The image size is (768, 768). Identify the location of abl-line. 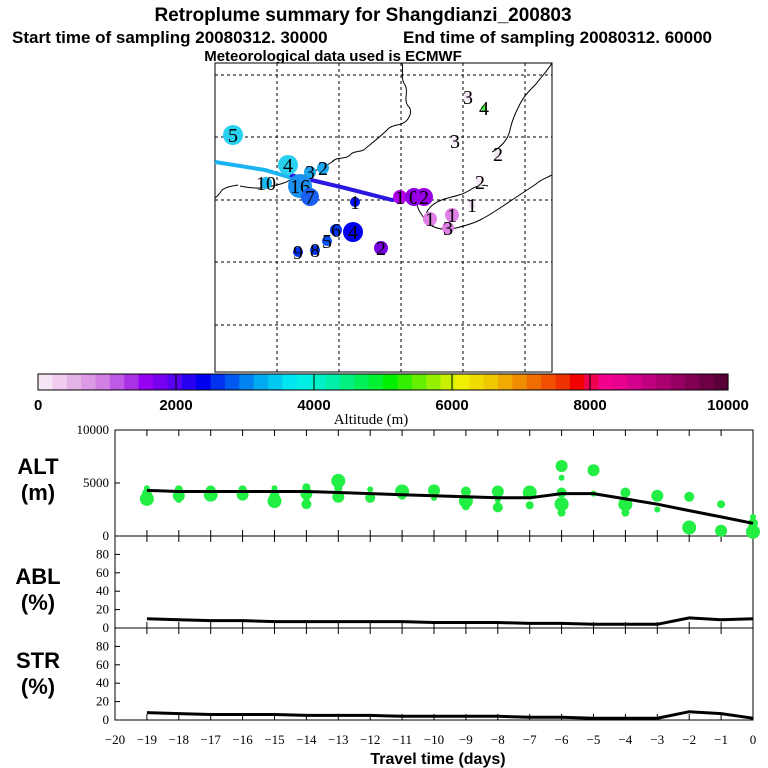
(450, 621).